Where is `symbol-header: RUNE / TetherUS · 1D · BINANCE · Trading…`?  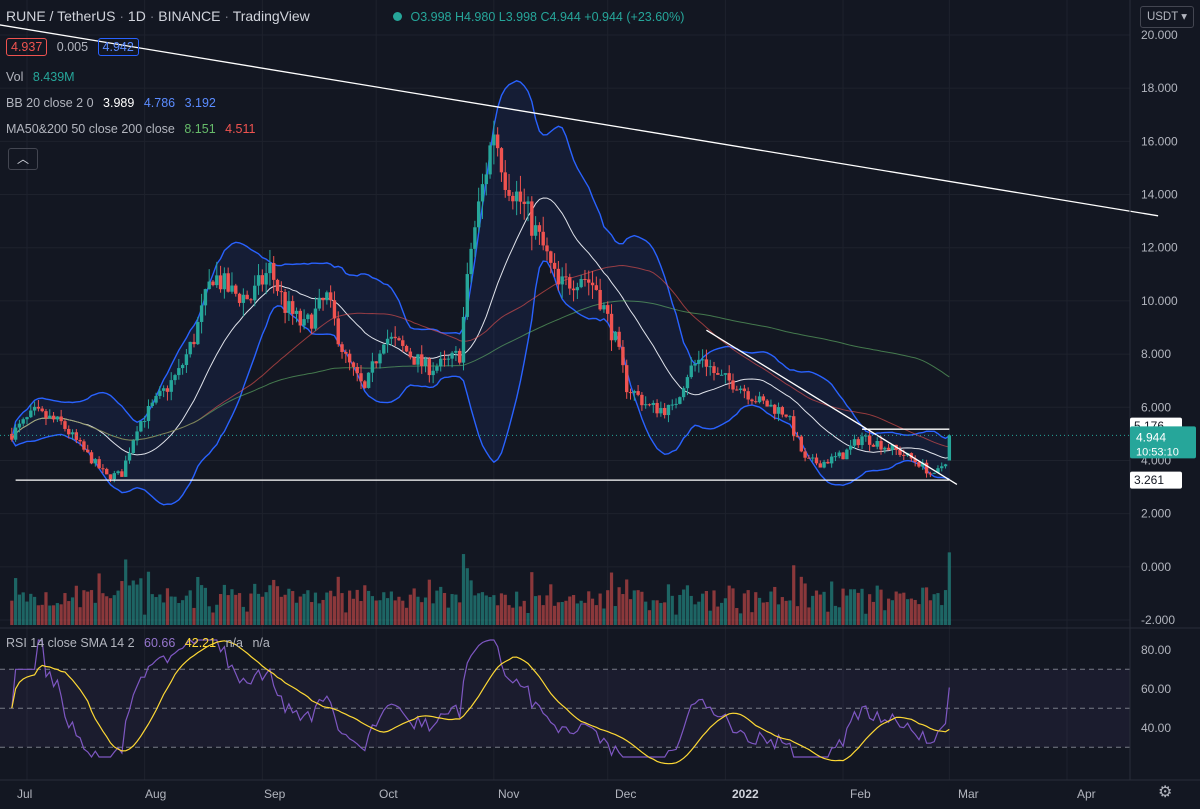 symbol-header: RUNE / TetherUS · 1D · BINANCE · Trading… is located at coordinates (158, 16).